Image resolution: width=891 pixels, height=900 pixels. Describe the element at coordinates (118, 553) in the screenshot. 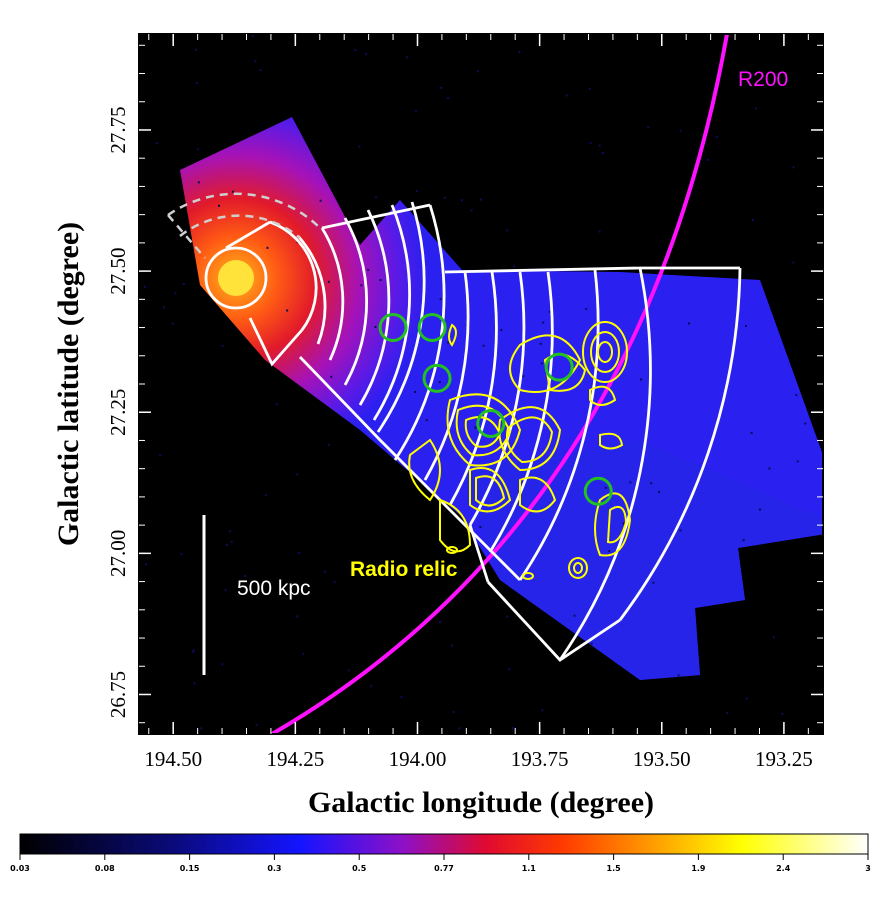

I see `y-tick-label: 27.00` at that location.